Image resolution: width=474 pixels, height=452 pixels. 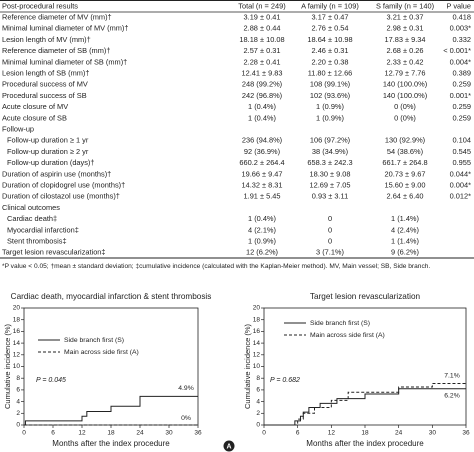 I want to click on table-cell: 242 (96.8%), so click(x=262, y=95).